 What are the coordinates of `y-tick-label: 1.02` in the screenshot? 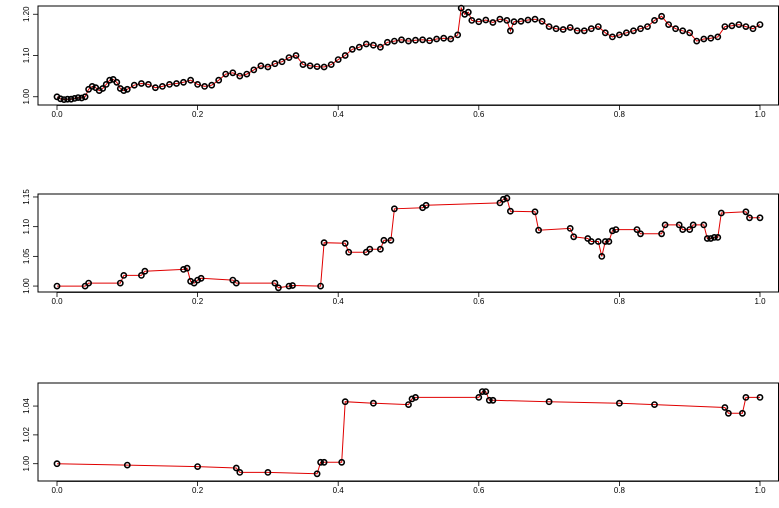 It's located at (26, 435).